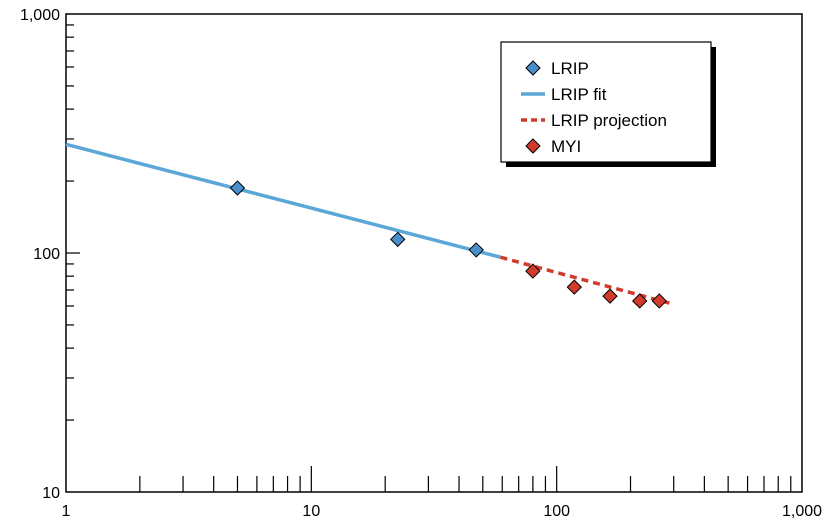 This screenshot has width=835, height=527. I want to click on y-tick-label: 1,000, so click(40, 15).